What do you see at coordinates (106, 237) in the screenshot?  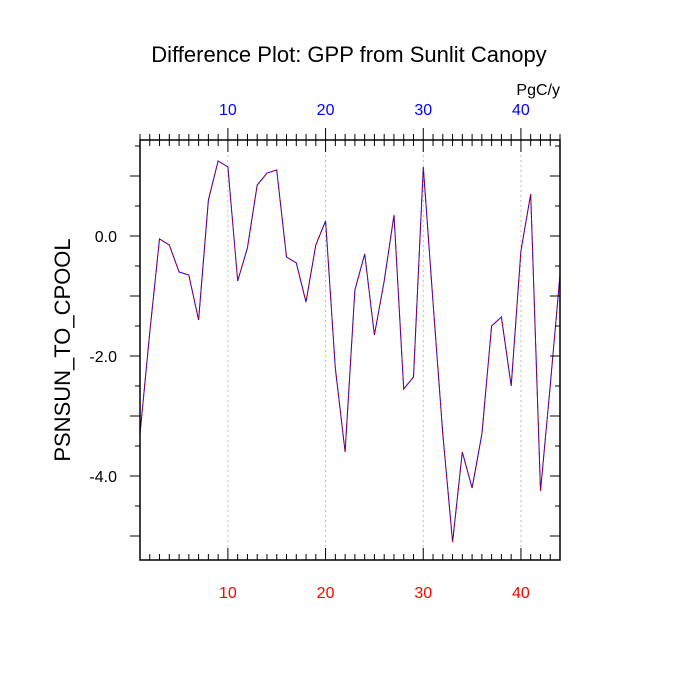 I see `y-tick-label: 0.0` at bounding box center [106, 237].